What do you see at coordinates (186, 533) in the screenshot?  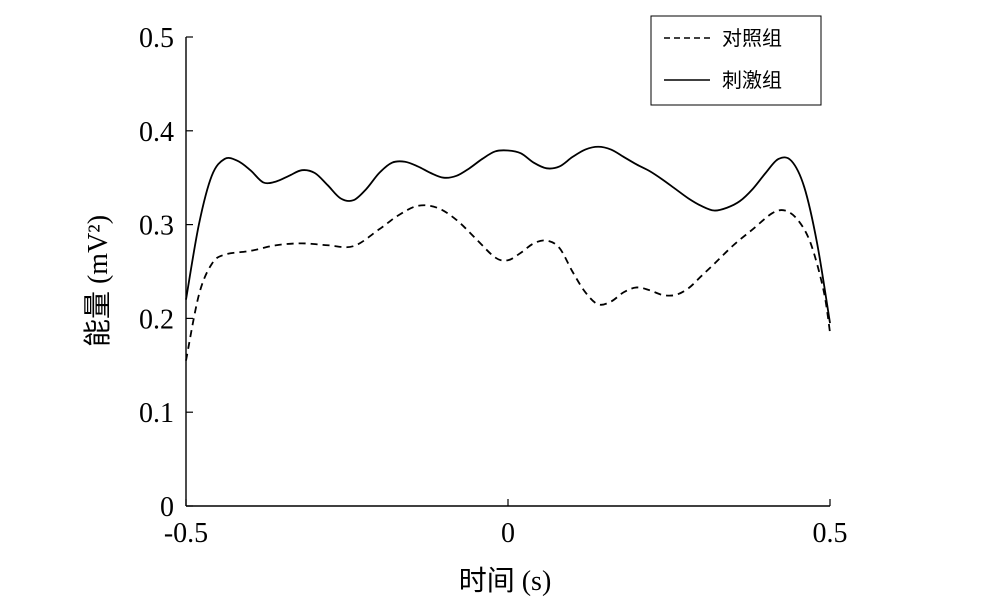 I see `x-tick-label: -0.5` at bounding box center [186, 533].